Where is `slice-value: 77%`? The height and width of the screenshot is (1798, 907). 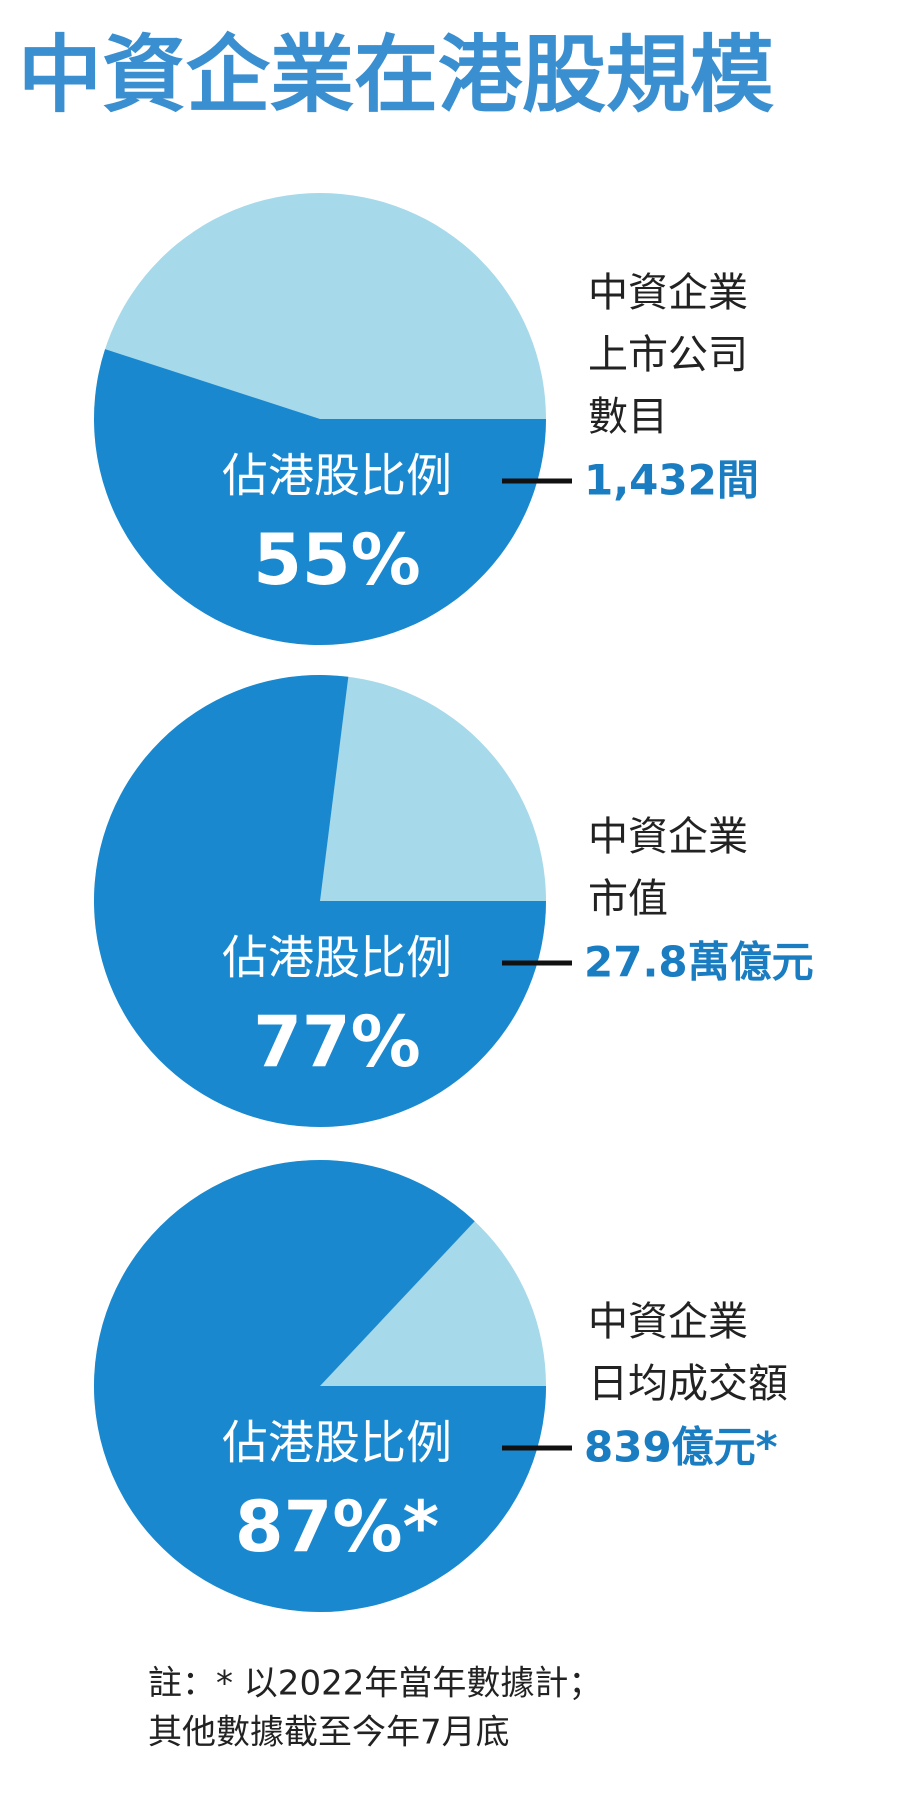
slice-value: 77% is located at coordinates (337, 1042).